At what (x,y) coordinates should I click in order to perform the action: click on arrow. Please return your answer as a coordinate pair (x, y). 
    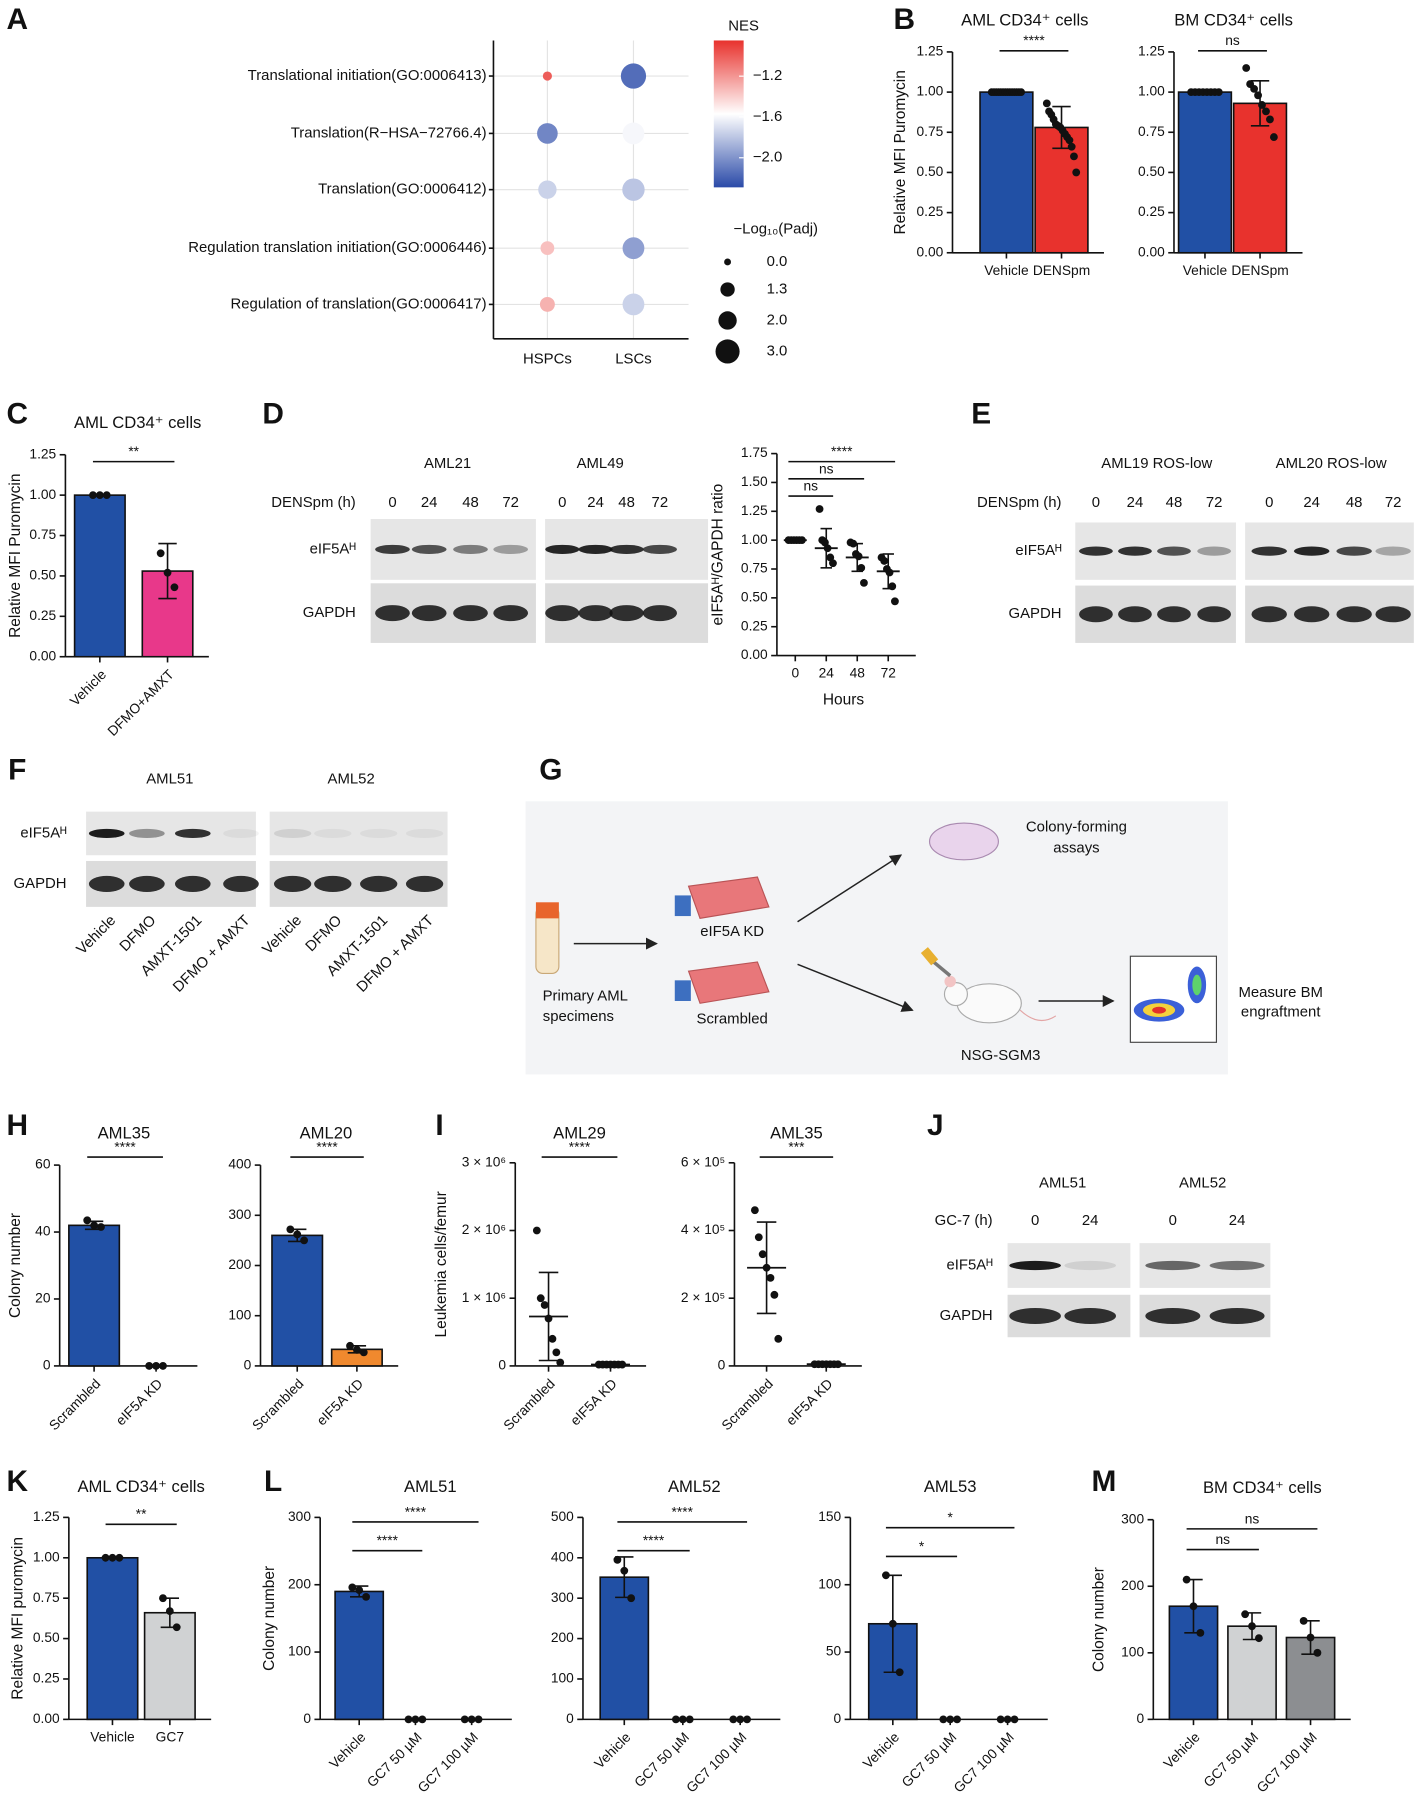
    Looking at the image, I should click on (855, 987).